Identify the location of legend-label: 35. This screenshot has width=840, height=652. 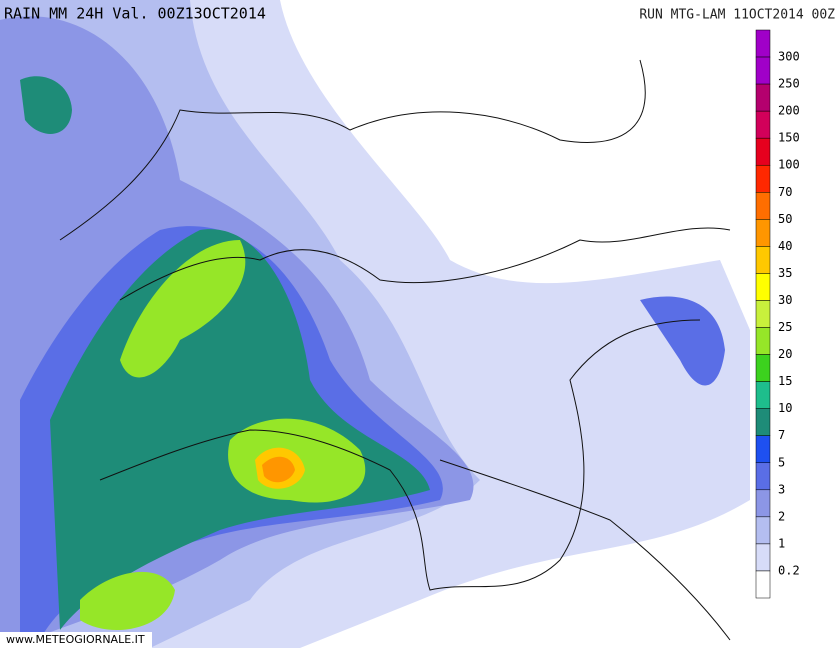
(785, 273).